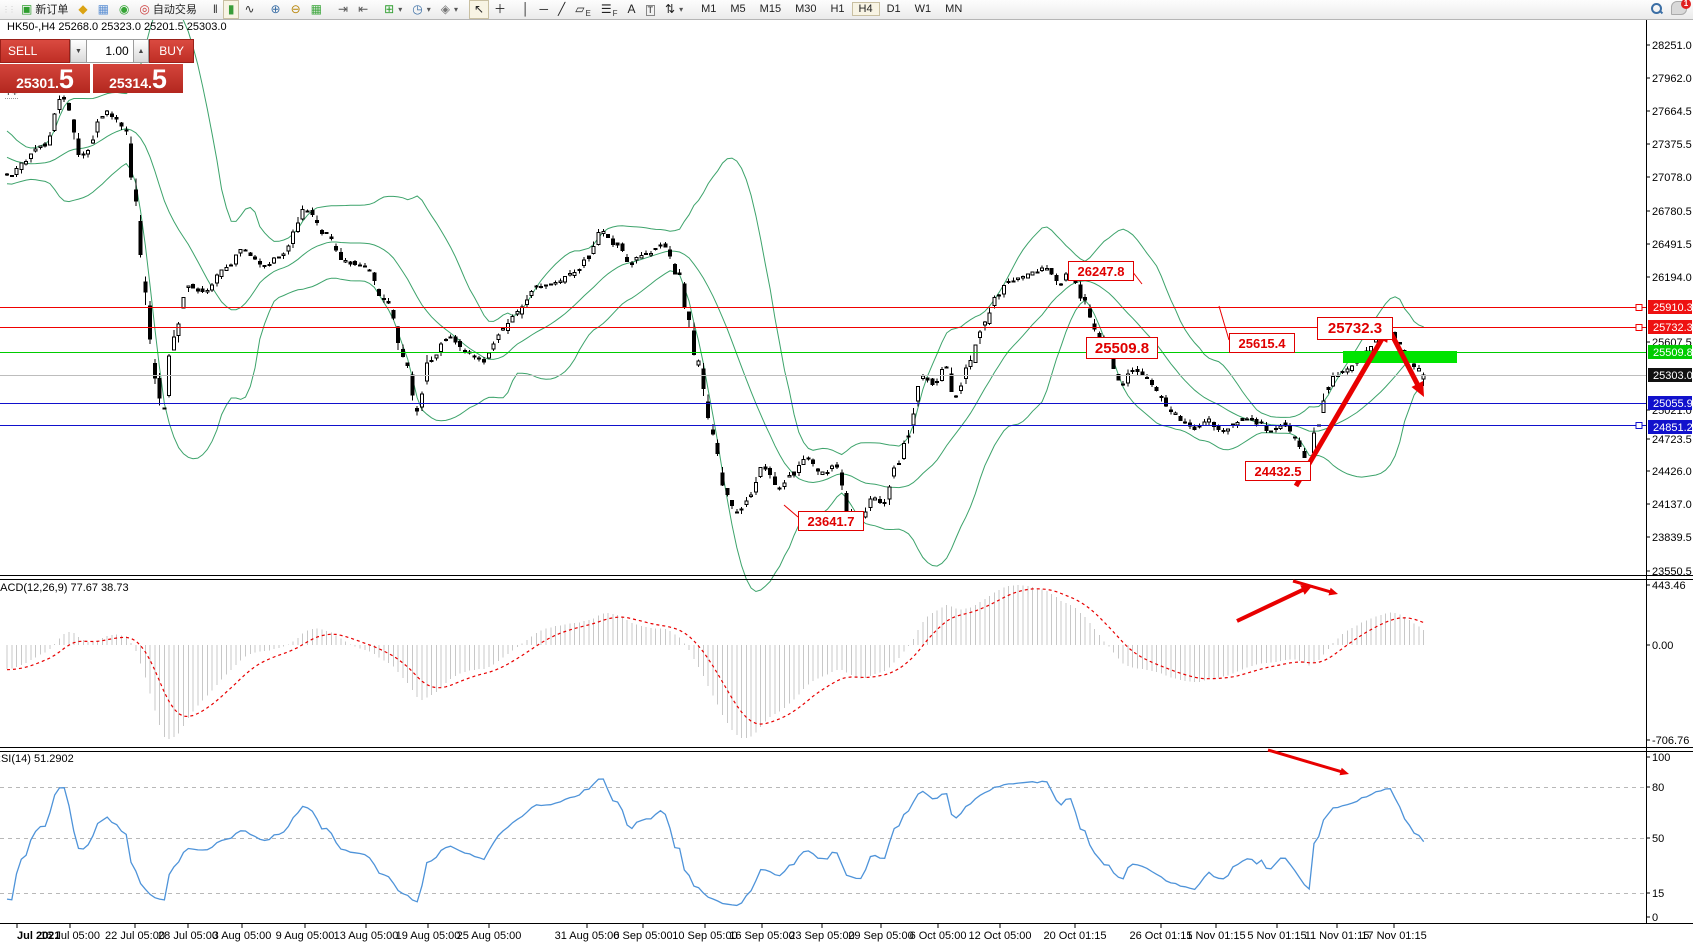  Describe the element at coordinates (1101, 271) in the screenshot. I see `price-callout-26247.8: 26247.8` at that location.